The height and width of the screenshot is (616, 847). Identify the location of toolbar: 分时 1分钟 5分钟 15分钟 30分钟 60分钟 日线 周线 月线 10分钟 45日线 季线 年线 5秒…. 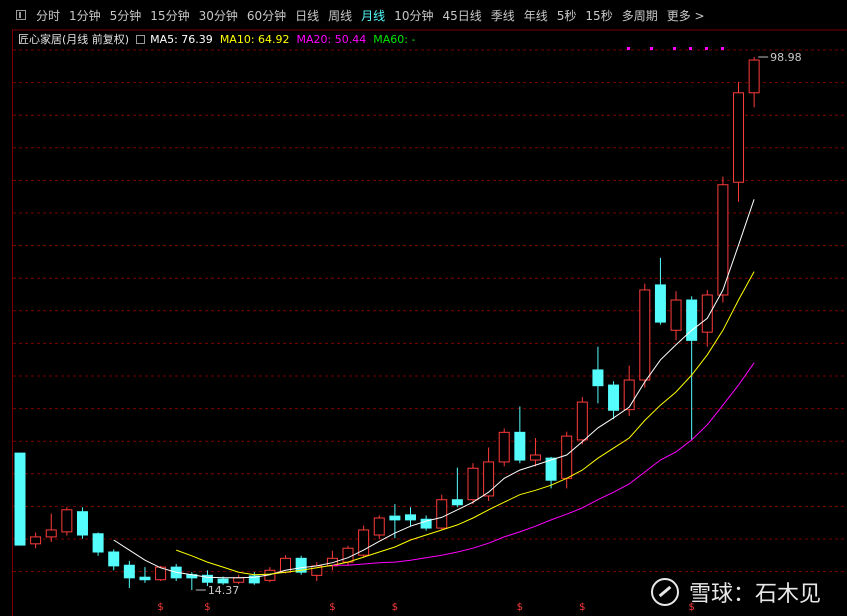
(423, 15).